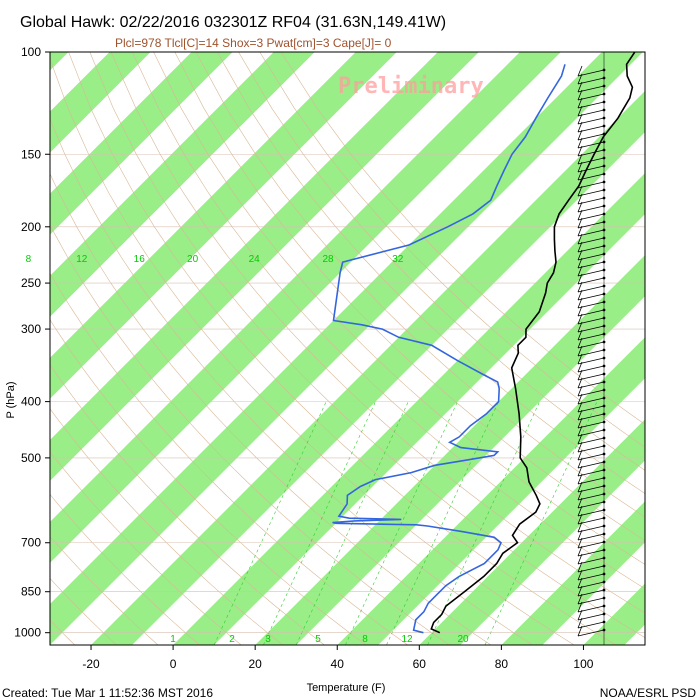 This screenshot has width=700, height=700. Describe the element at coordinates (648, 693) in the screenshot. I see `agency-footer: NOAA/ESRL PSD` at that location.